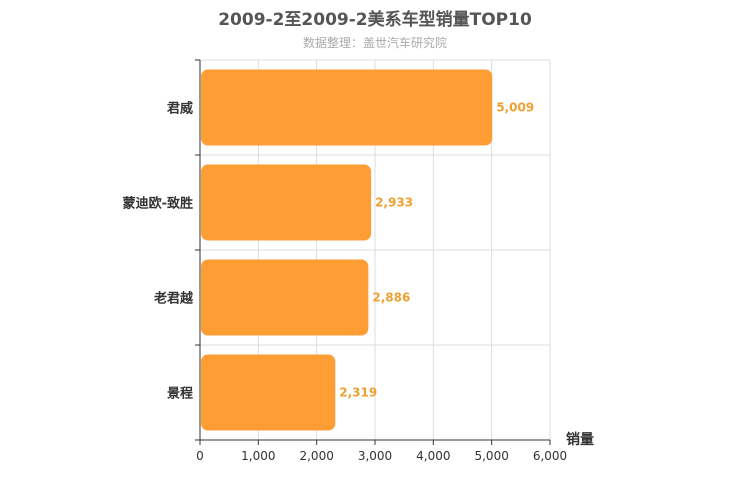 Image resolution: width=750 pixels, height=500 pixels. What do you see at coordinates (375, 456) in the screenshot?
I see `x-tick-label: 3,000` at bounding box center [375, 456].